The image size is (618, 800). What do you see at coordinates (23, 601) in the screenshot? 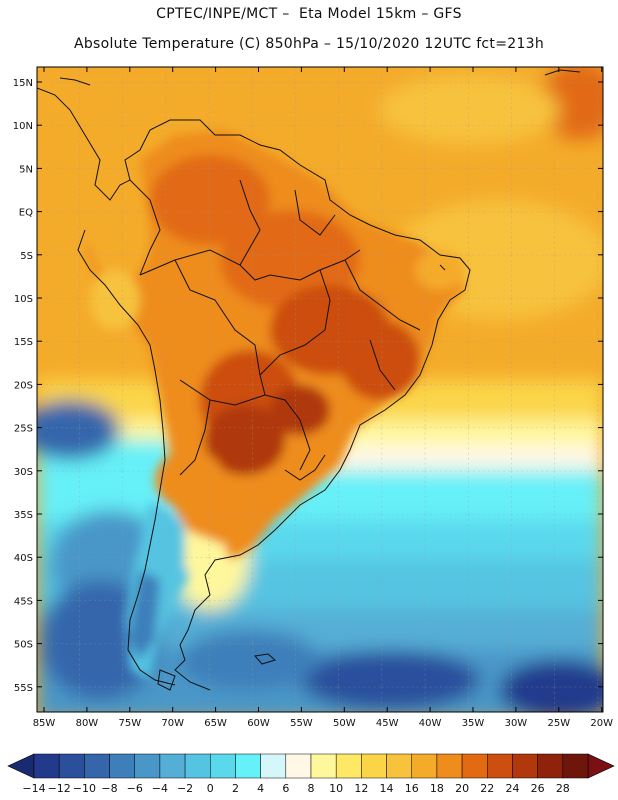
I see `lat-tick-label: 45S` at bounding box center [23, 601].